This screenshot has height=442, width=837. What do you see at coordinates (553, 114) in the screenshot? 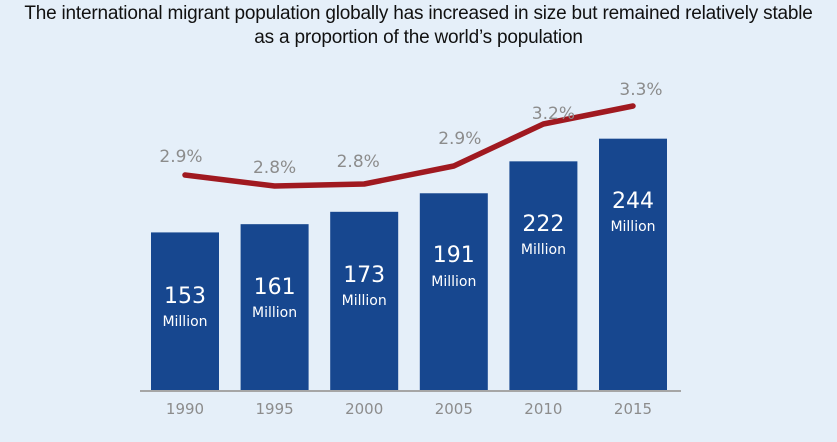
I see `line-value-label: 3.2%` at bounding box center [553, 114].